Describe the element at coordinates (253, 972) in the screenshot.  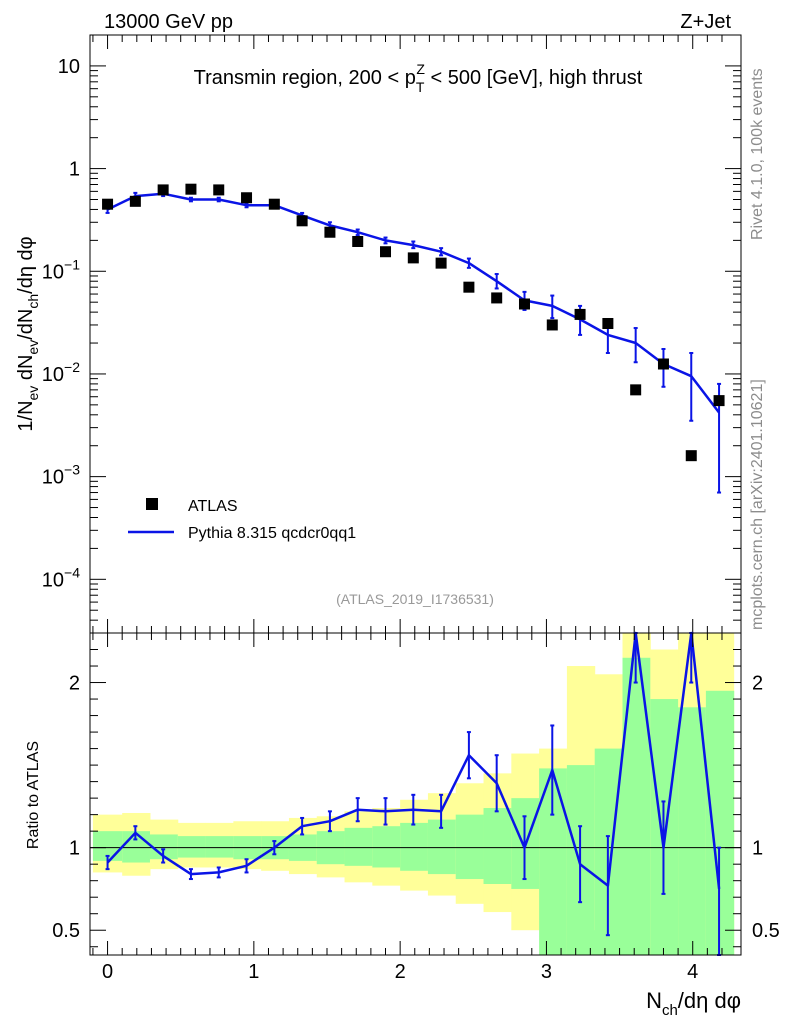
I see `ratio-x-tick-label: 1` at that location.